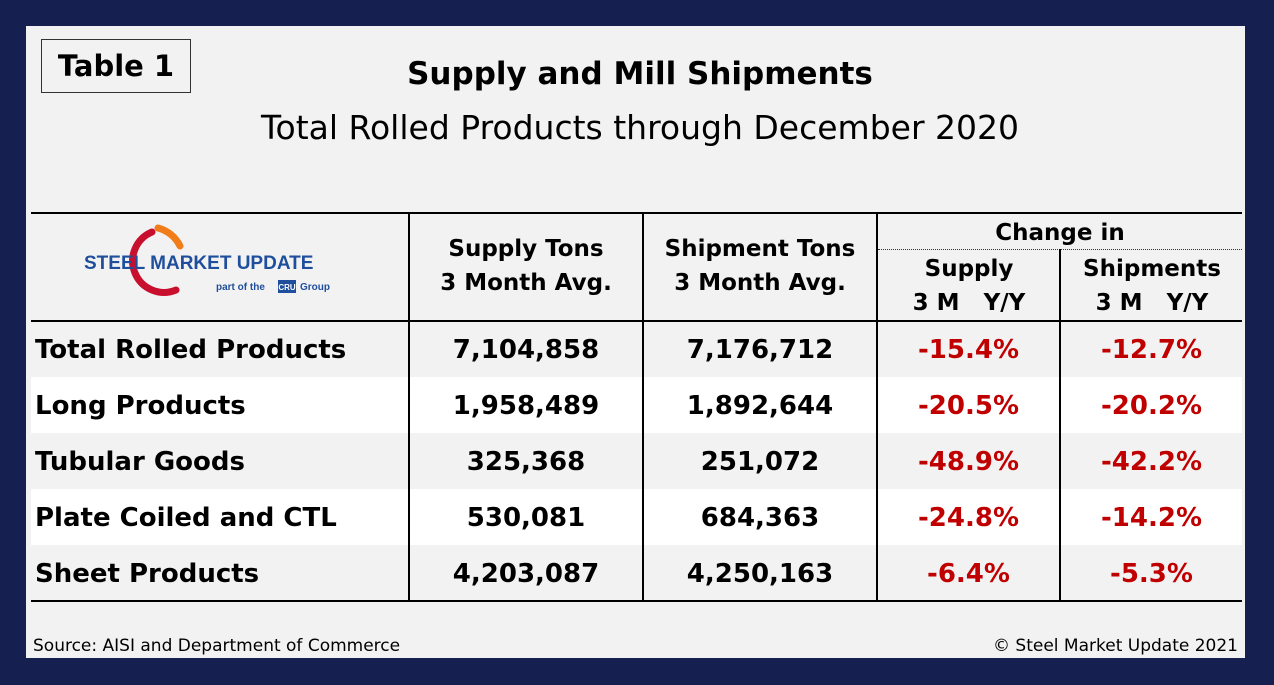  What do you see at coordinates (526, 266) in the screenshot?
I see `header-supply-tons: Supply Tons 3 Month Avg.` at bounding box center [526, 266].